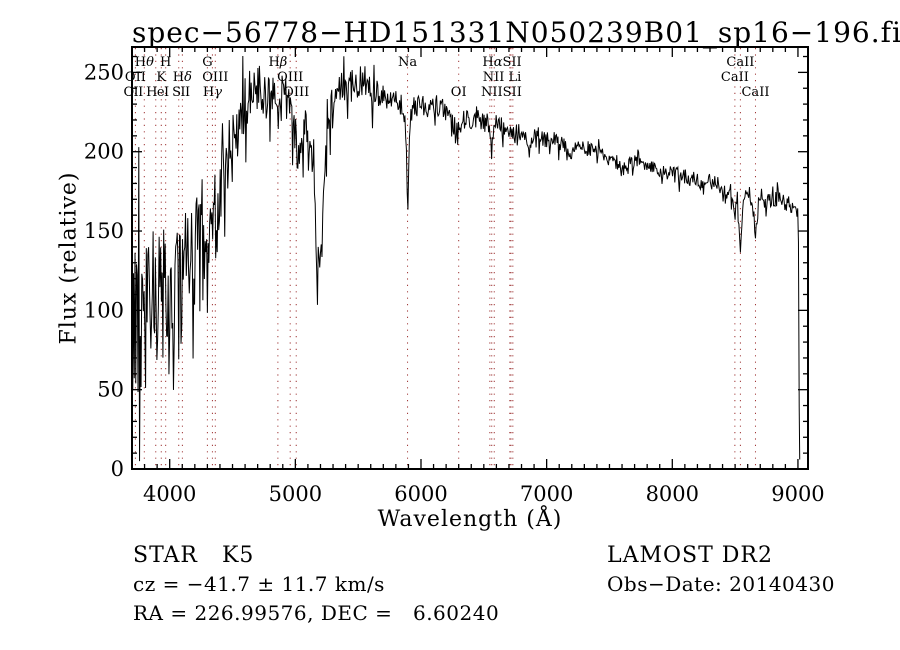  Describe the element at coordinates (144, 62) in the screenshot. I see `spectral-line-label: Hθ` at that location.